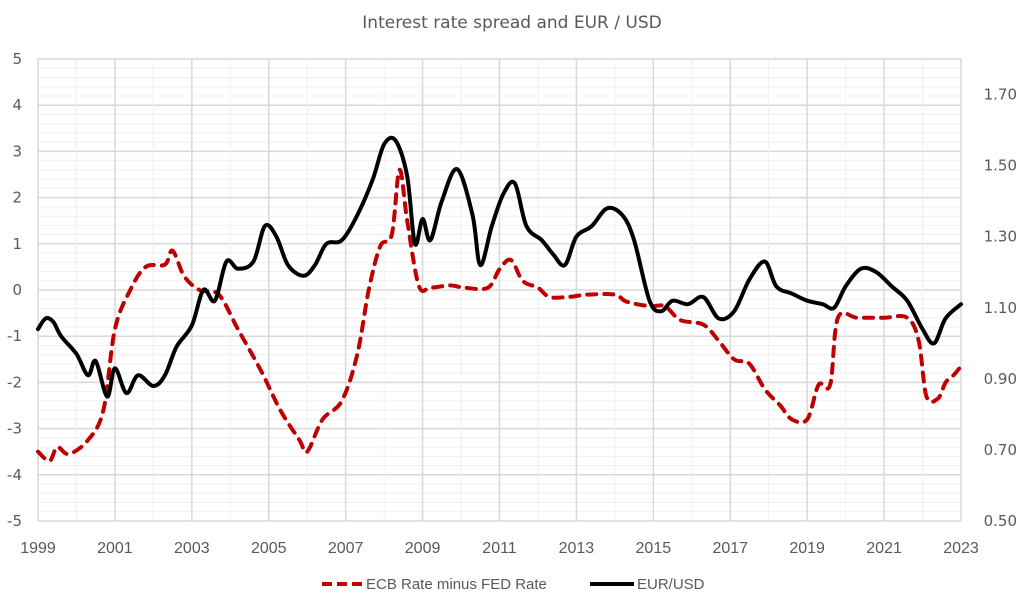 This screenshot has width=1024, height=599. What do you see at coordinates (1000, 237) in the screenshot?
I see `y-right-tick-label: 1.30` at bounding box center [1000, 237].